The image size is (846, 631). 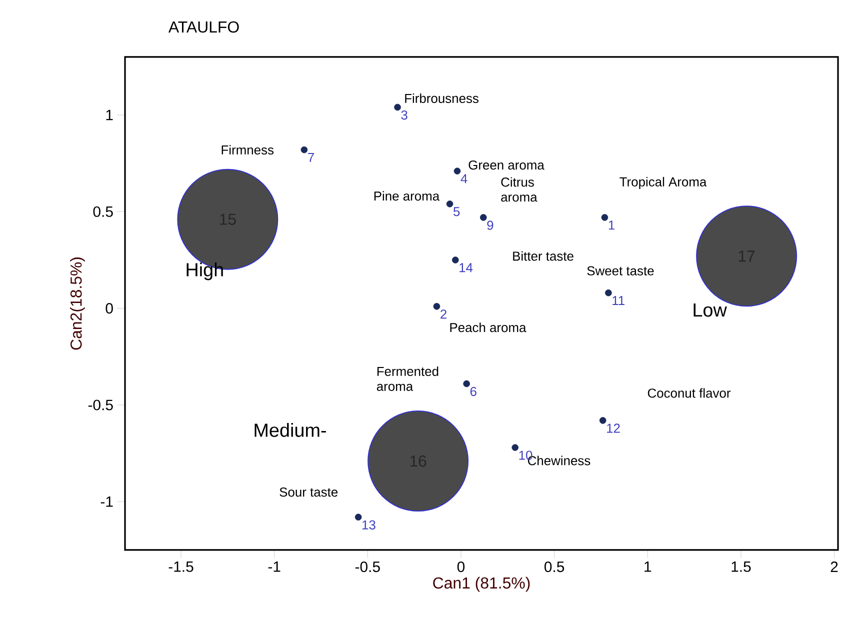 I want to click on annotation: 7, so click(x=311, y=157).